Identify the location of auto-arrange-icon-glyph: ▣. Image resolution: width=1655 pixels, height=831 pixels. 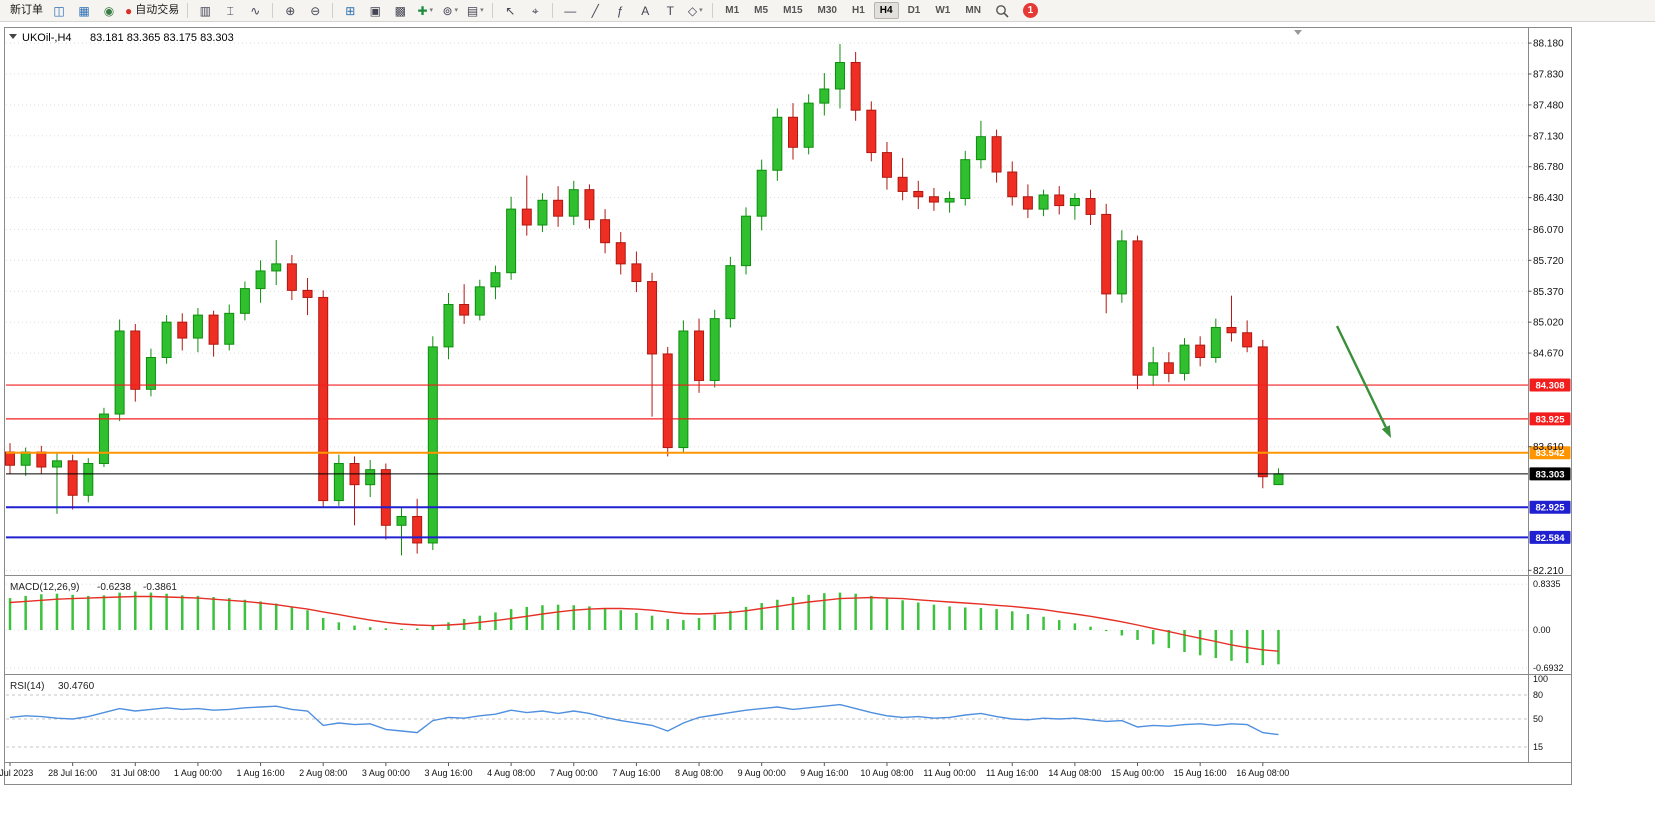
(375, 10).